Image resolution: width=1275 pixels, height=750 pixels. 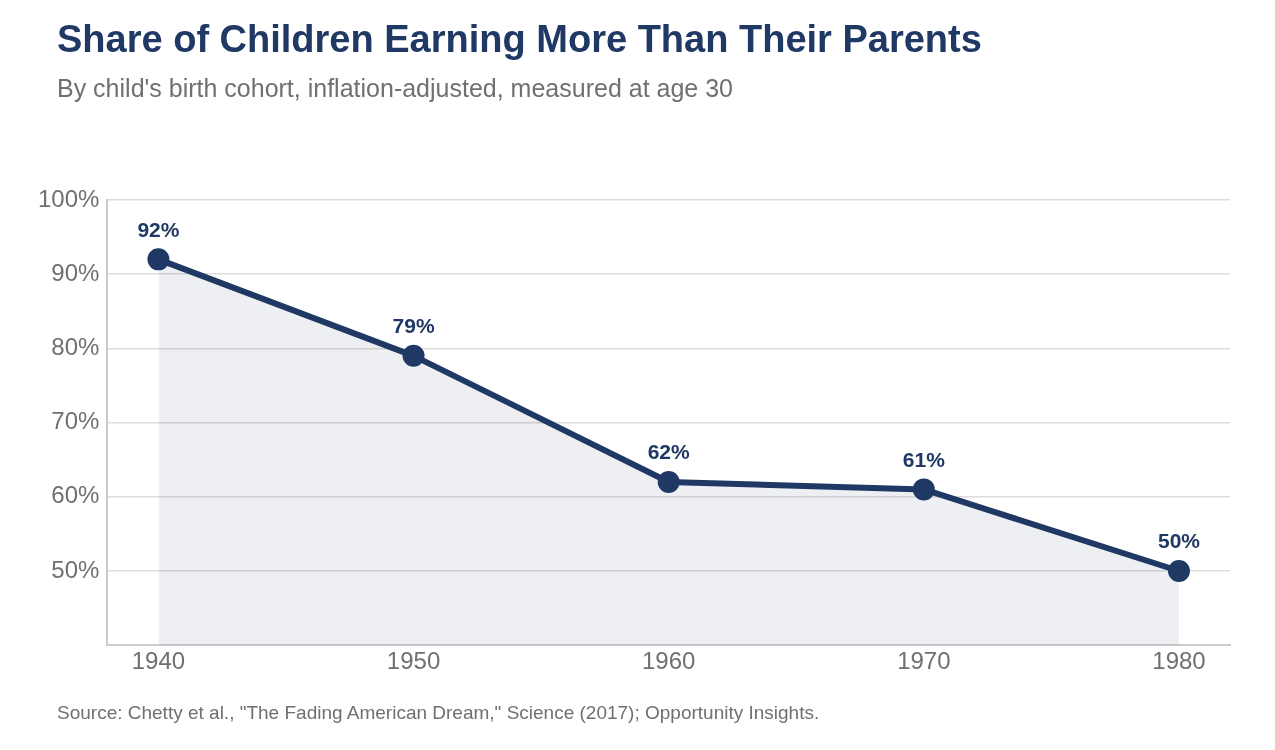 I want to click on data-label: 92%, so click(x=158, y=229).